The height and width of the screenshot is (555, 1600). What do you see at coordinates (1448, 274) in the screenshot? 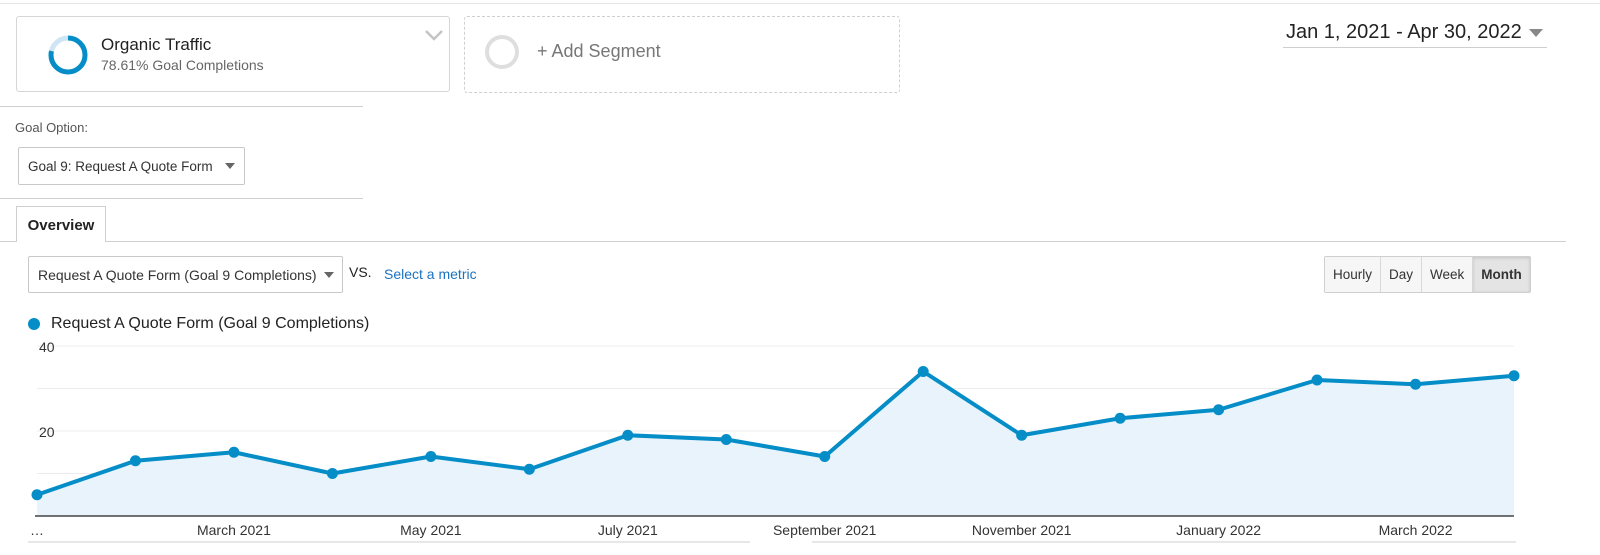
I see `granularity-week-button: Week` at bounding box center [1448, 274].